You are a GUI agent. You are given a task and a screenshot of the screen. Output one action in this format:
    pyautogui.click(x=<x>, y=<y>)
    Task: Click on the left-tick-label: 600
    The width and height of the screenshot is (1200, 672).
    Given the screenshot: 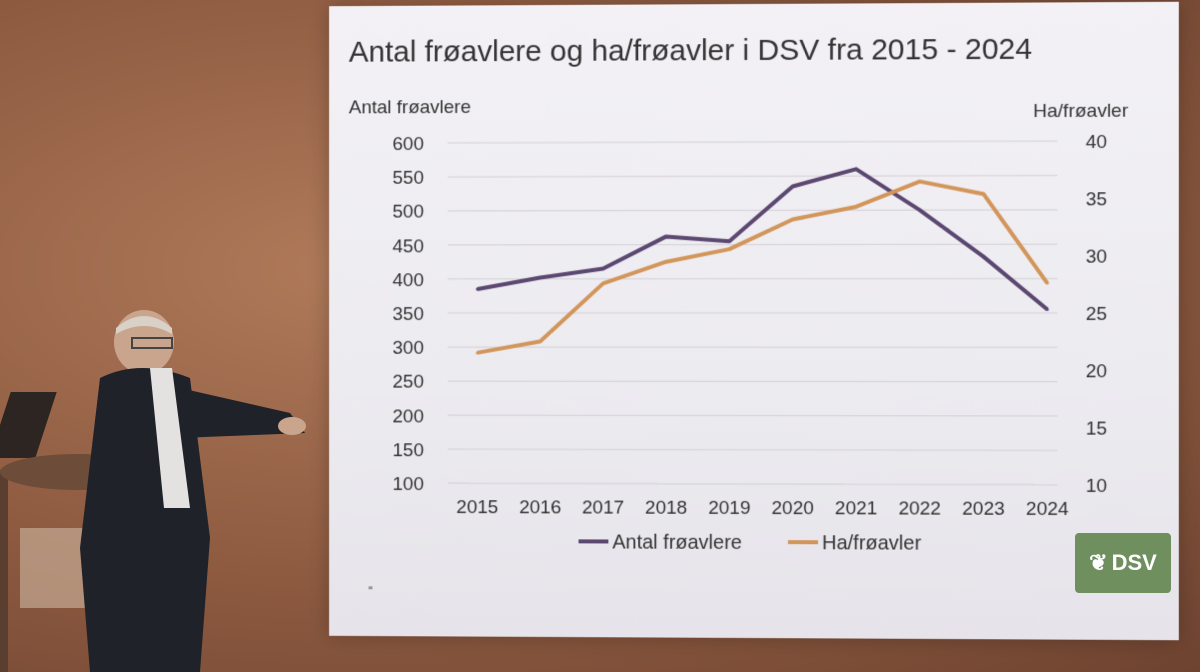 What is the action you would take?
    pyautogui.click(x=408, y=144)
    